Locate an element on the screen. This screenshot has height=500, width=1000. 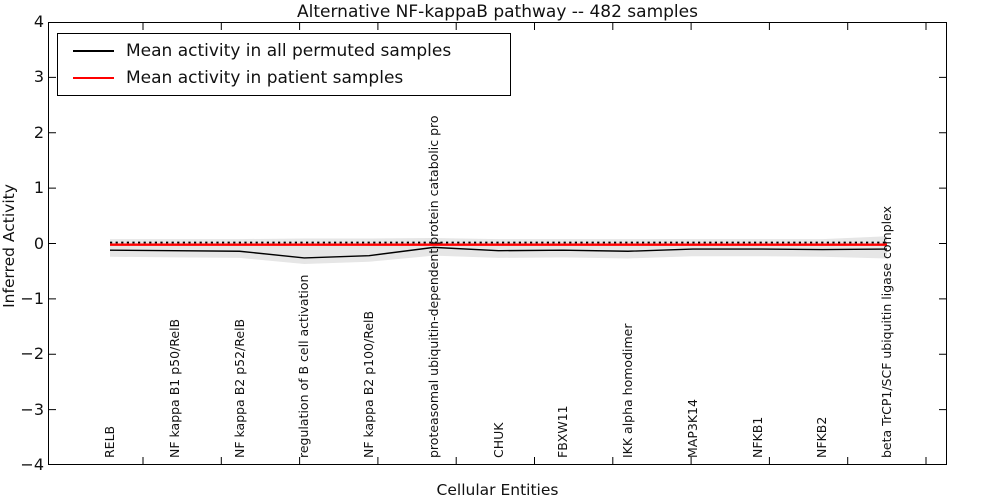
y-tick-label: −2 is located at coordinates (32, 354).